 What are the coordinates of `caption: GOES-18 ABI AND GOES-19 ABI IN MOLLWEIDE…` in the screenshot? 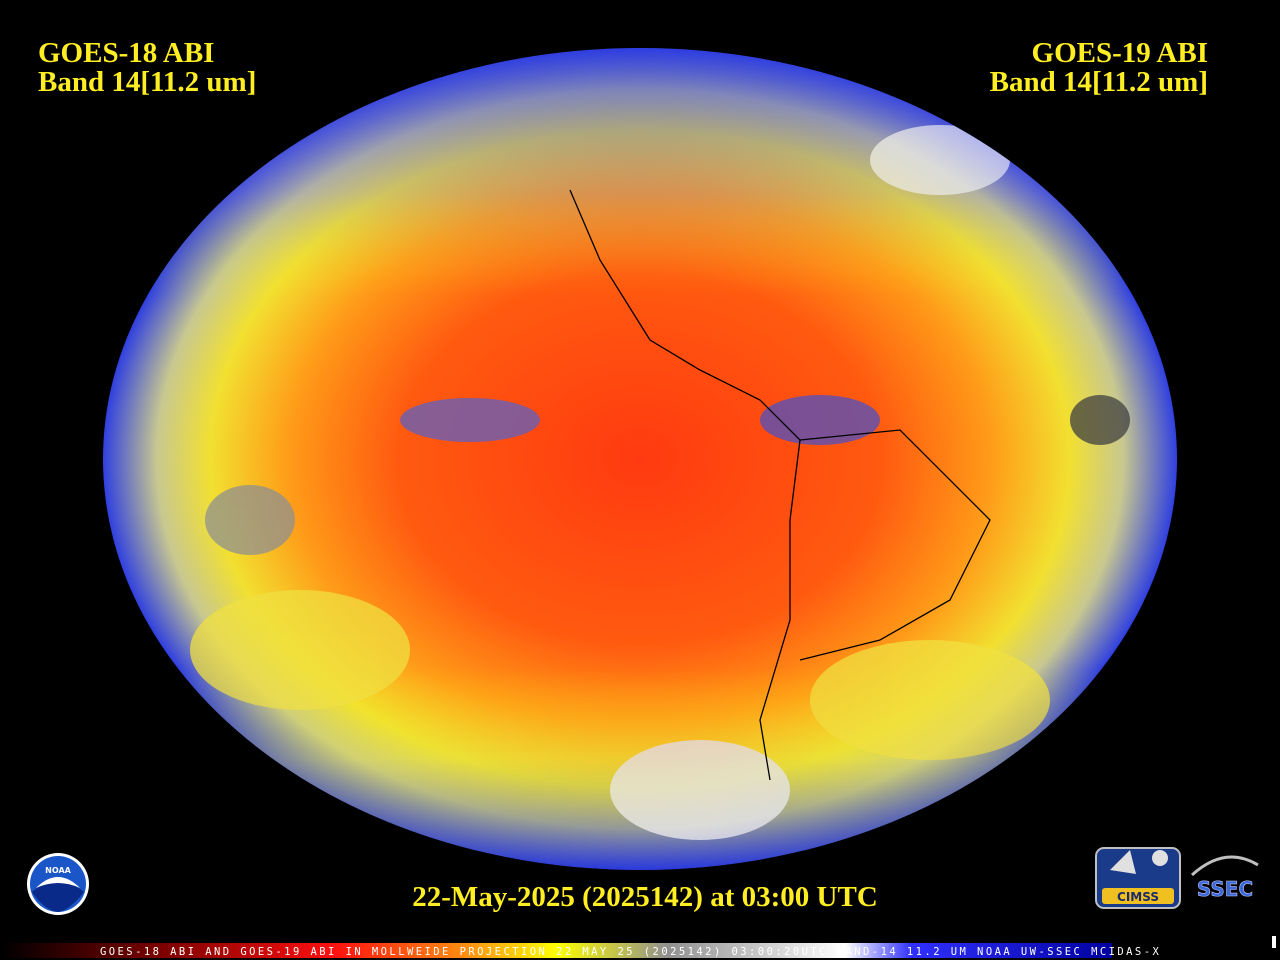 It's located at (630, 952).